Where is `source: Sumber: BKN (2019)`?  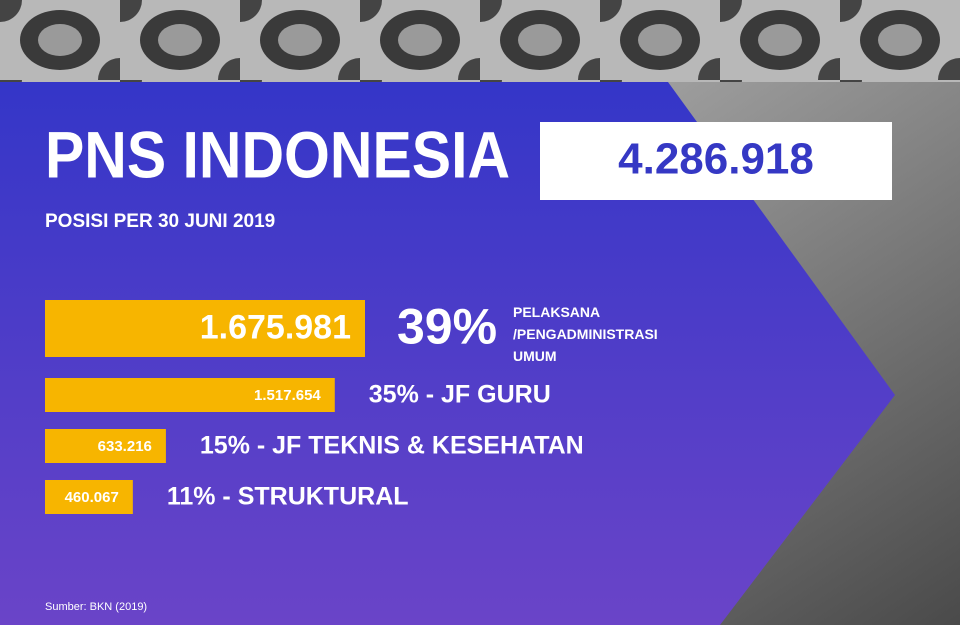 source: Sumber: BKN (2019) is located at coordinates (96, 607).